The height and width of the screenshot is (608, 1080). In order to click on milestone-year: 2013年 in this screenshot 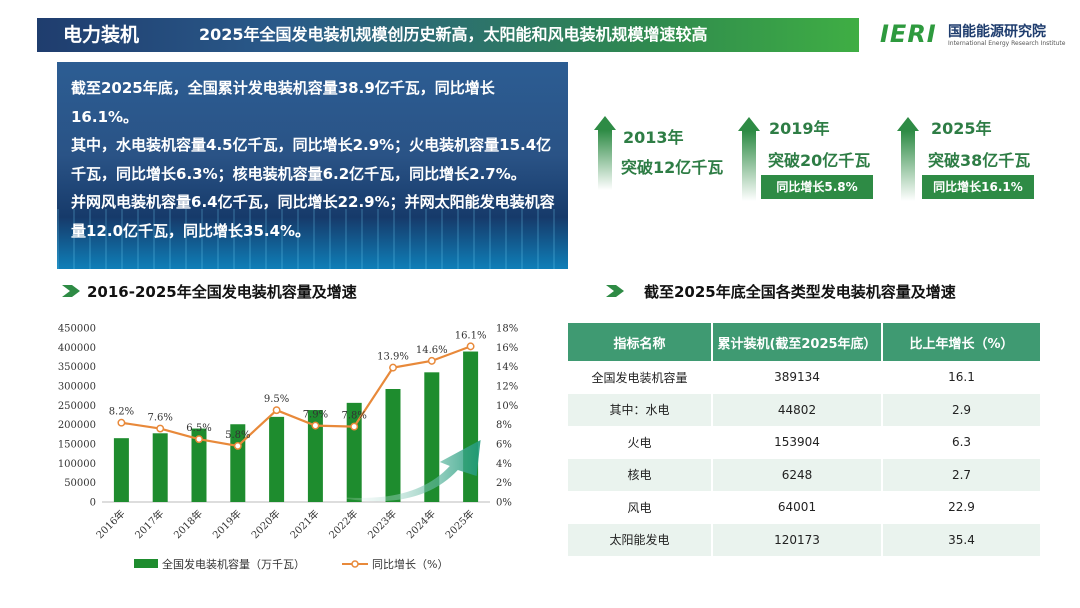, I will do `click(653, 137)`.